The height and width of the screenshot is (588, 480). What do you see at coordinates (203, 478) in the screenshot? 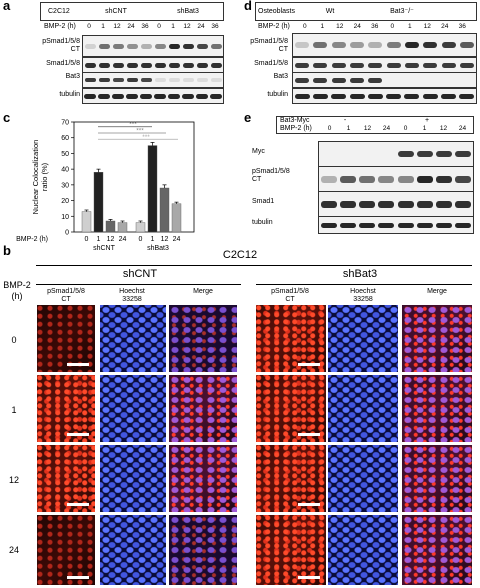
I see `micrograph-r2-c2` at bounding box center [203, 478].